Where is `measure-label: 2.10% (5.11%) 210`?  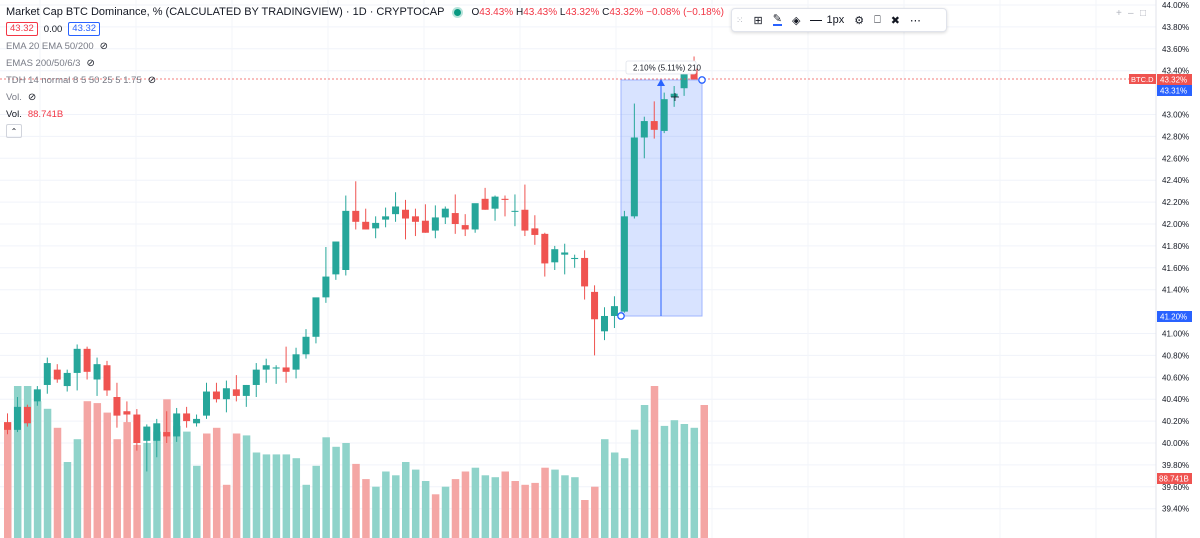 measure-label: 2.10% (5.11%) 210 is located at coordinates (667, 68).